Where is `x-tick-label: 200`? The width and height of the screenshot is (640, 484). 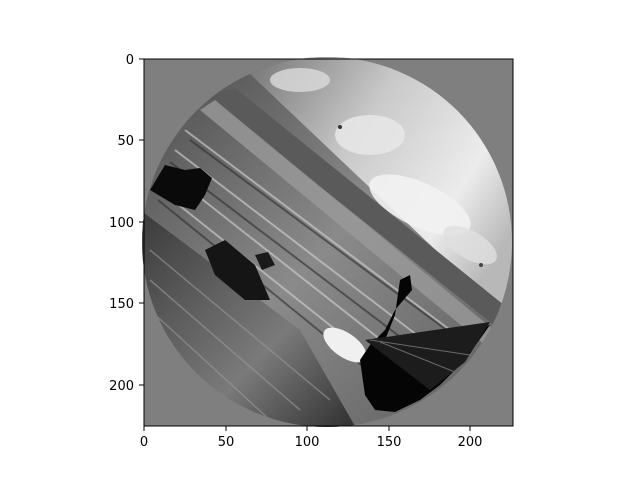
x-tick-label: 200 is located at coordinates (470, 442).